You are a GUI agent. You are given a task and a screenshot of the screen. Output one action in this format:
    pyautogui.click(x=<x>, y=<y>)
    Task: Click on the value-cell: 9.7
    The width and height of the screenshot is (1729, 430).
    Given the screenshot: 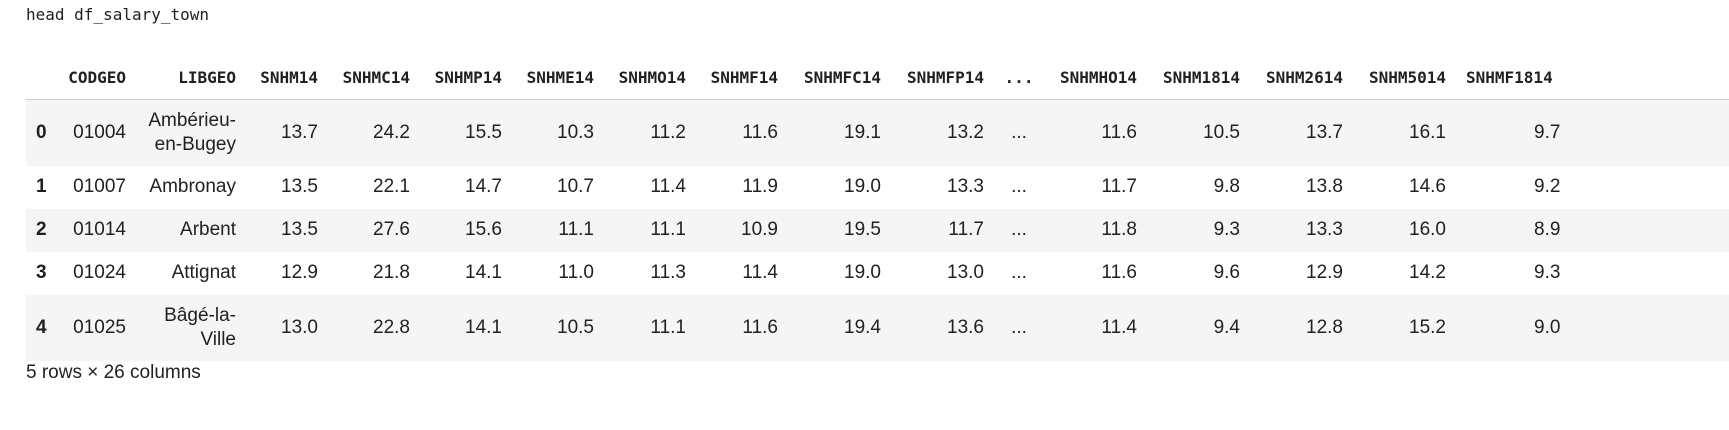 What is the action you would take?
    pyautogui.click(x=1547, y=132)
    